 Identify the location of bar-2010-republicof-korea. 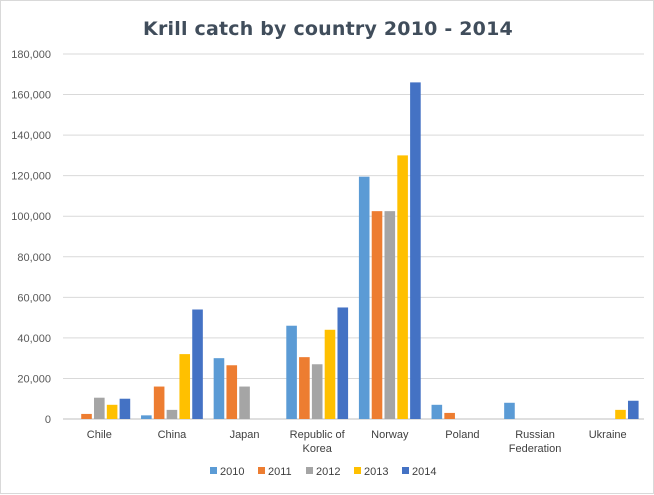
(291, 372).